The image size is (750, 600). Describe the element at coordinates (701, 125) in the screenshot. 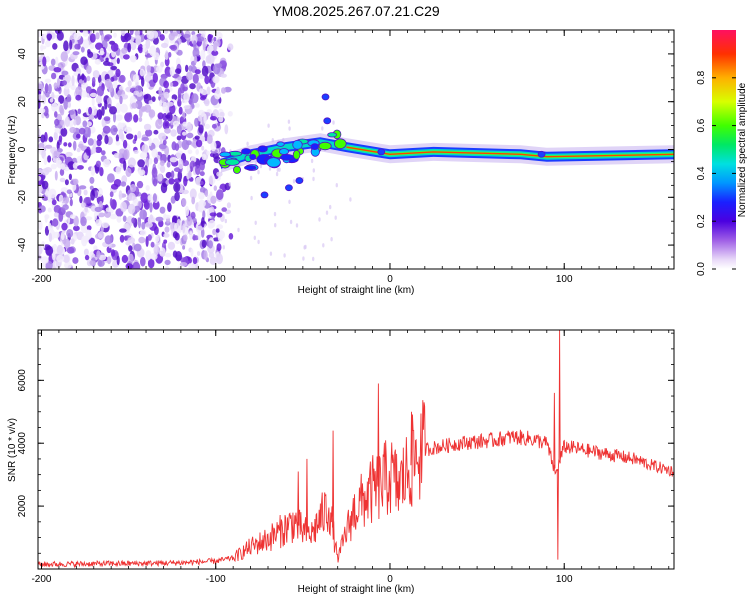

I see `colorbar-tick-label: 0.6` at that location.